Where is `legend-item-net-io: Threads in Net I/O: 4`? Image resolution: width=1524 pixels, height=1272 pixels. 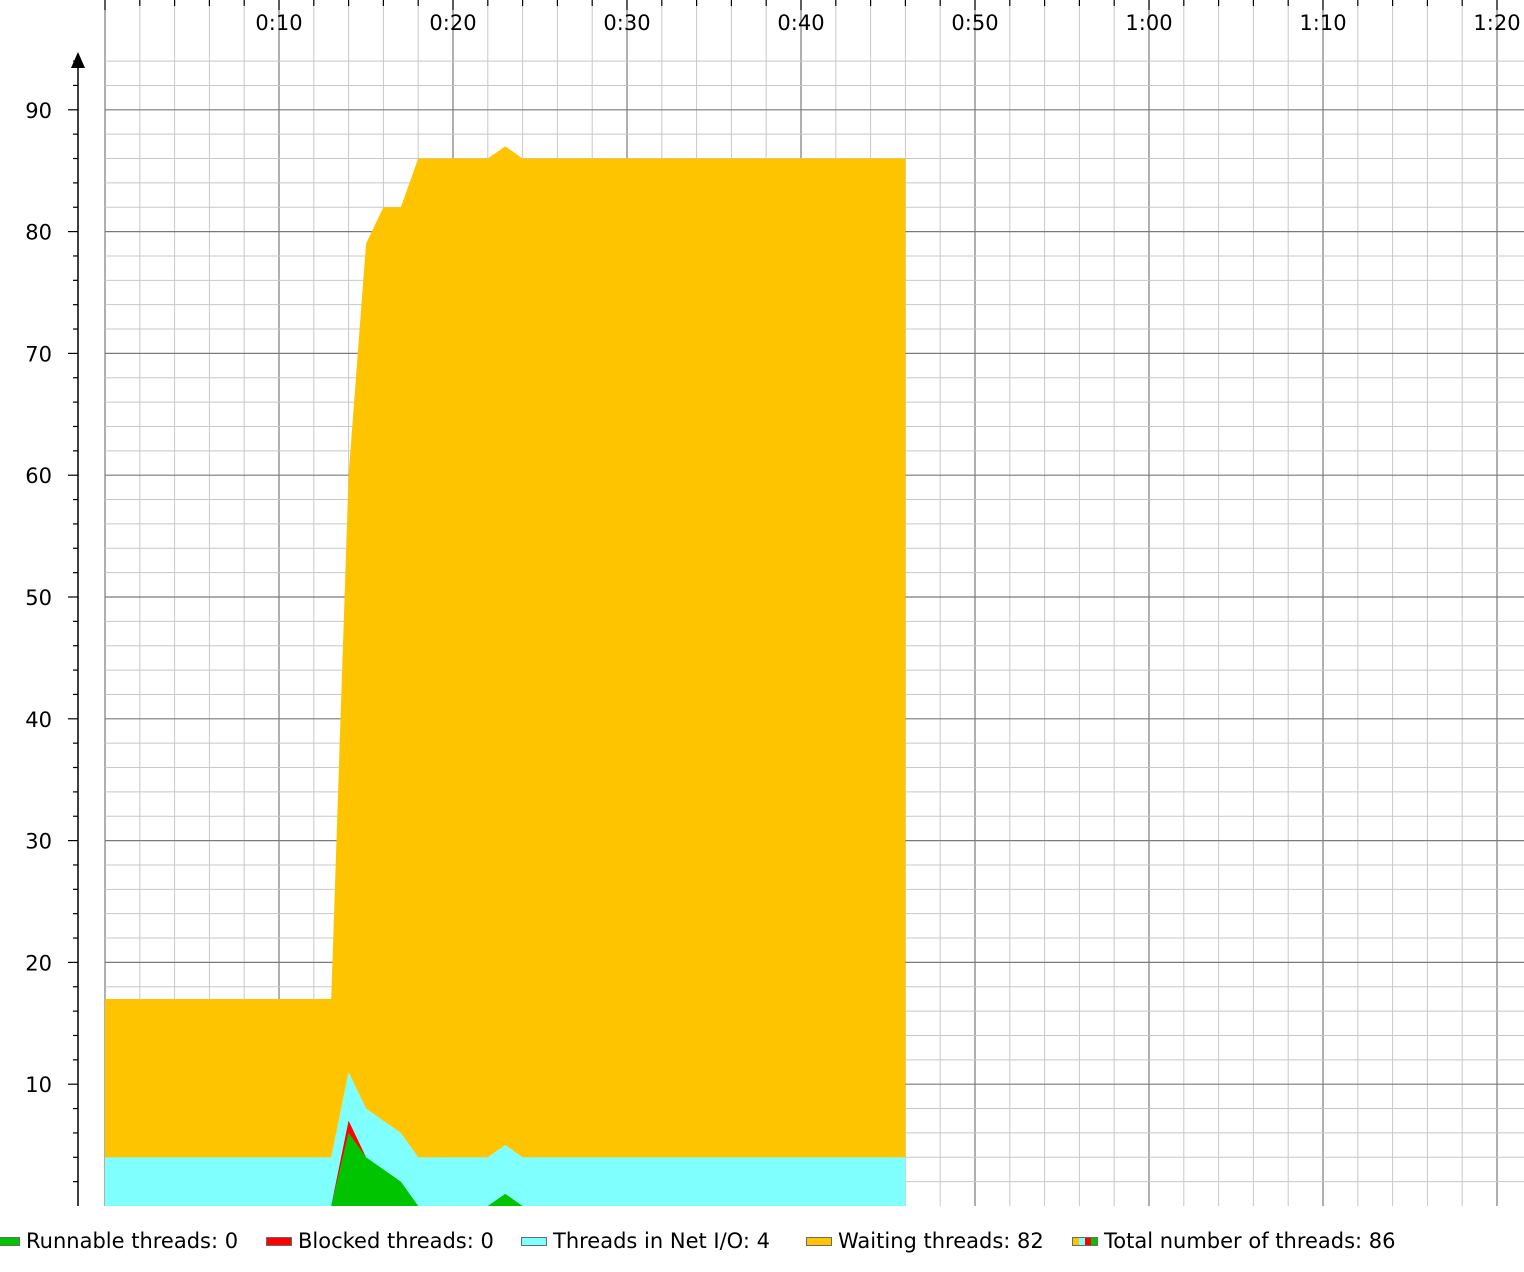
legend-item-net-io: Threads in Net I/O: 4 is located at coordinates (645, 1241).